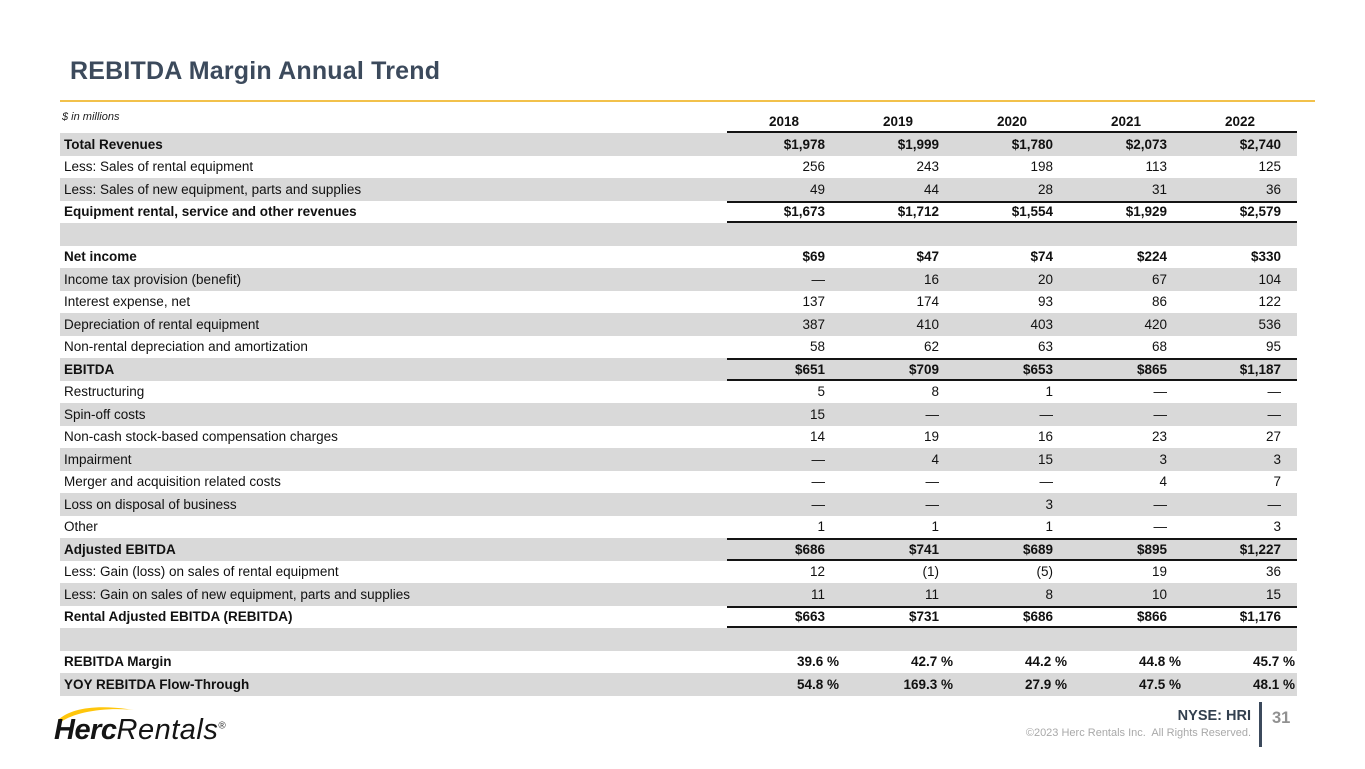  Describe the element at coordinates (1012, 482) in the screenshot. I see `row-values: — — — 4 7` at that location.